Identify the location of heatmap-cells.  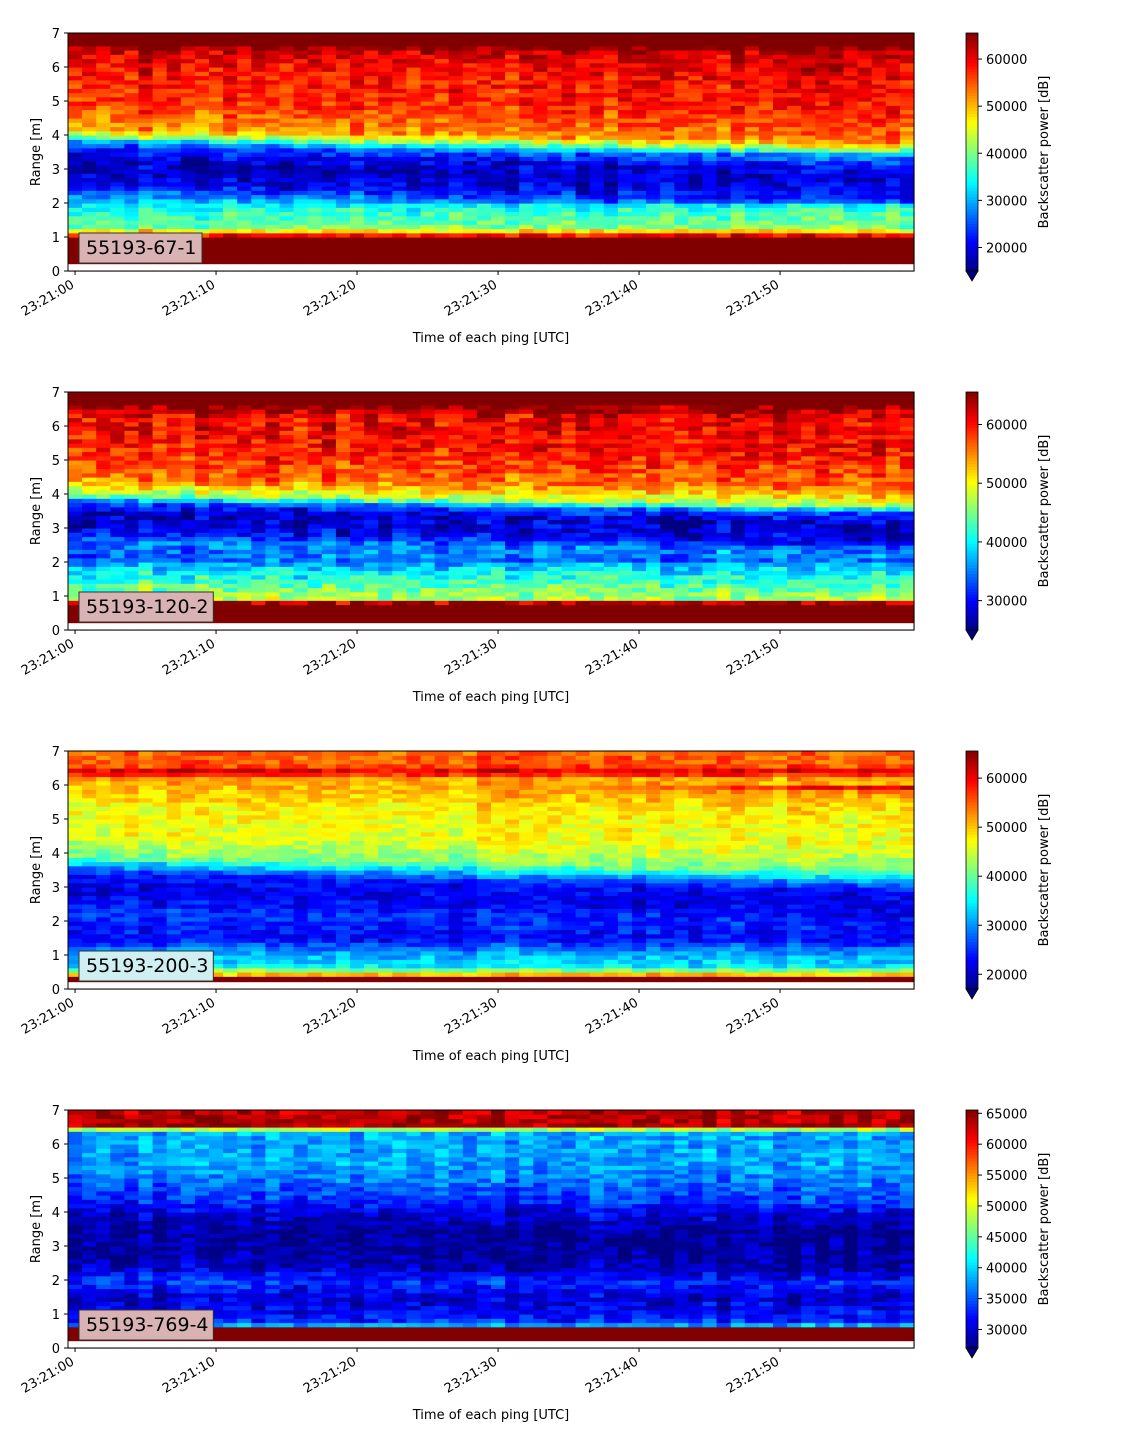
(491, 152).